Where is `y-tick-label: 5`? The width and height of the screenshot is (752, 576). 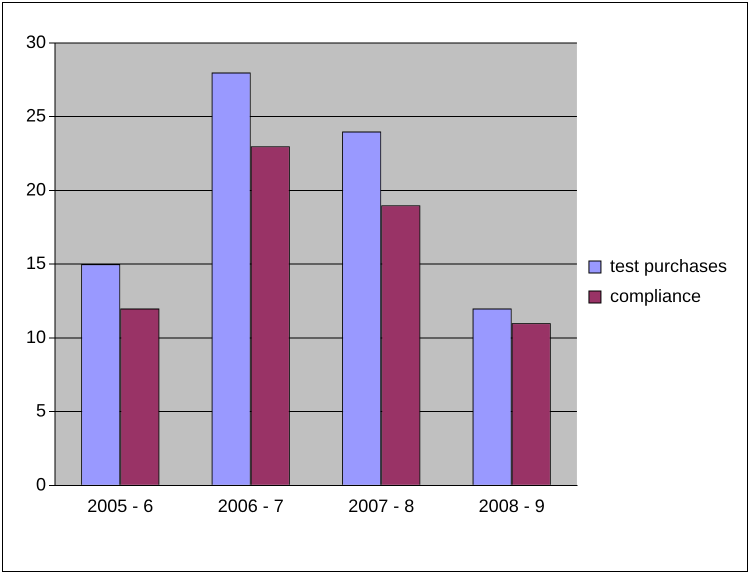
y-tick-label: 5 is located at coordinates (41, 410).